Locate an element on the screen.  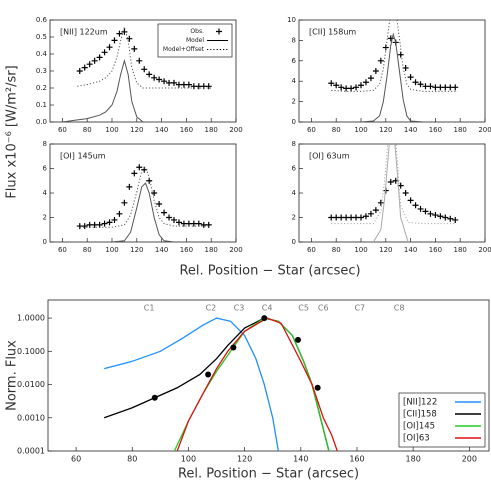
y-tick-label: 0.0001 is located at coordinates (31, 451).